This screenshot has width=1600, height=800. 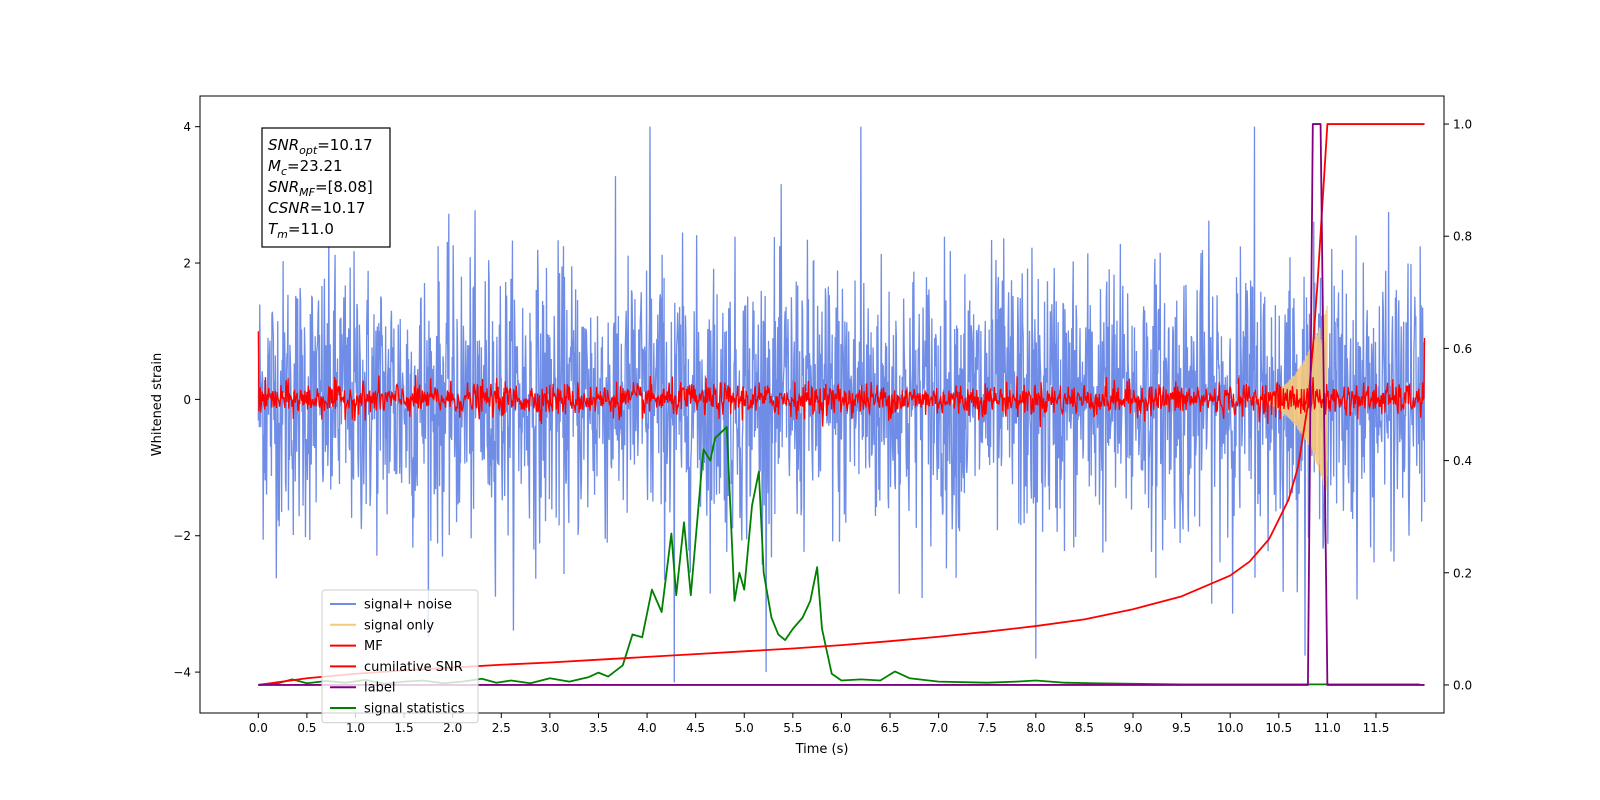 I want to click on x-tick-label: 9.5, so click(x=1181, y=728).